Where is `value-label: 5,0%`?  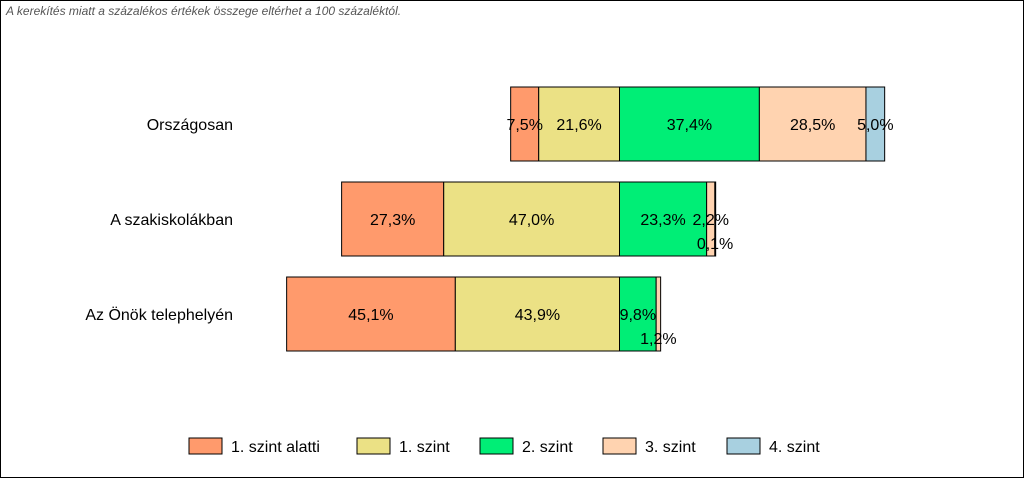
value-label: 5,0% is located at coordinates (875, 125).